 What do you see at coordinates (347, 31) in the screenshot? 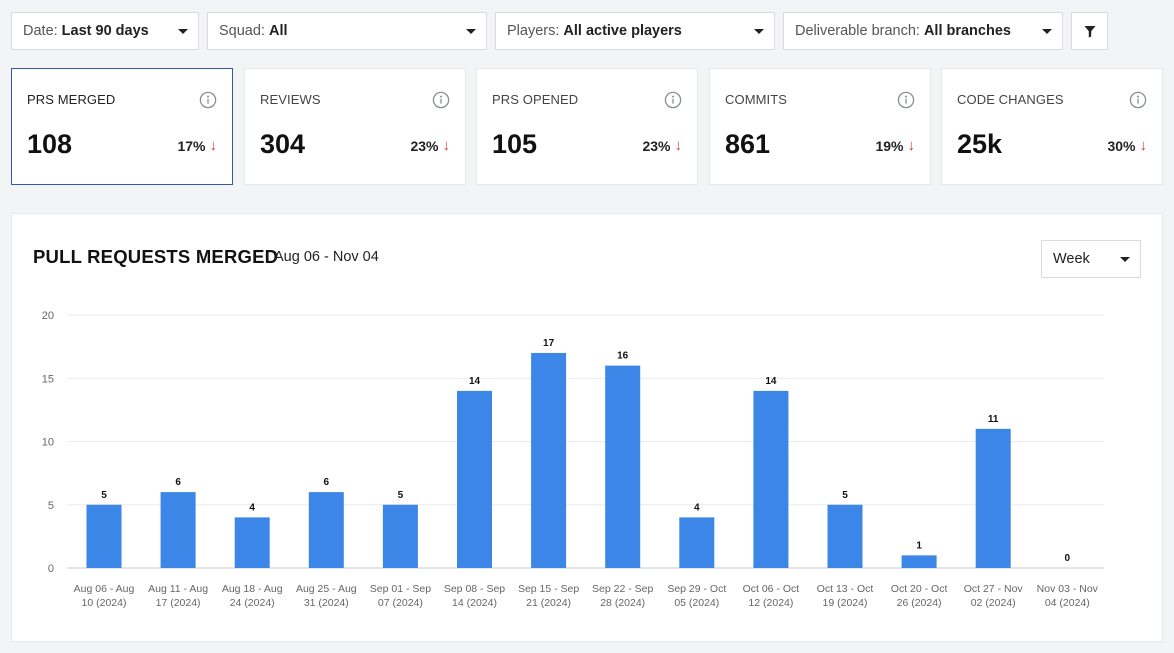
I see `squad-filter: Squad: All` at bounding box center [347, 31].